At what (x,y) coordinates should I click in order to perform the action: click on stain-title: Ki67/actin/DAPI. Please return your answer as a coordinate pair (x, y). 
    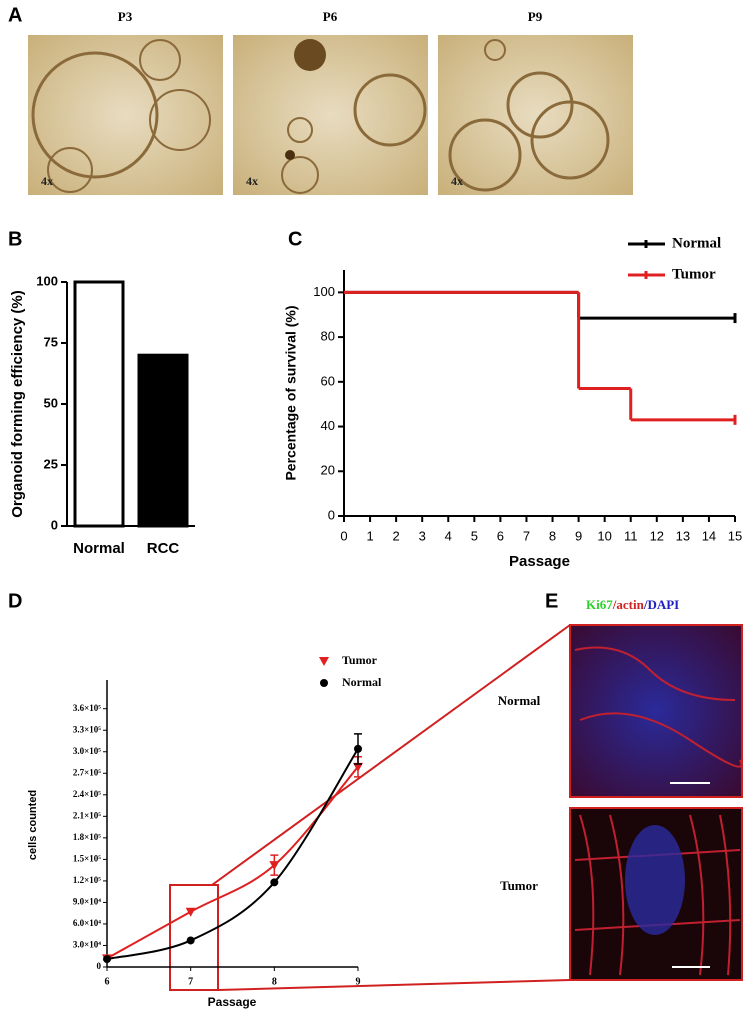
    Looking at the image, I should click on (632, 604).